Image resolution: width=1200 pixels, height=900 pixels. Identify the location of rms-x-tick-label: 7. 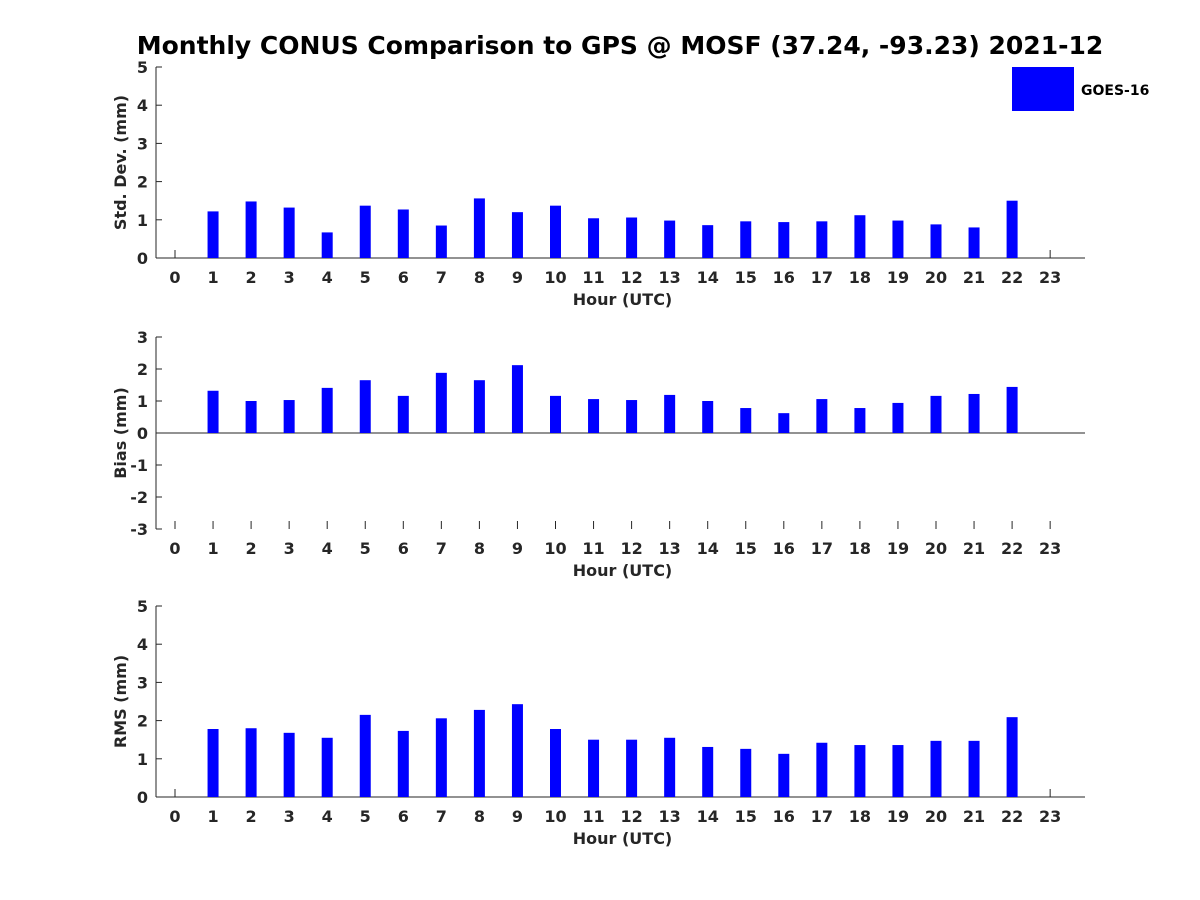
(441, 816).